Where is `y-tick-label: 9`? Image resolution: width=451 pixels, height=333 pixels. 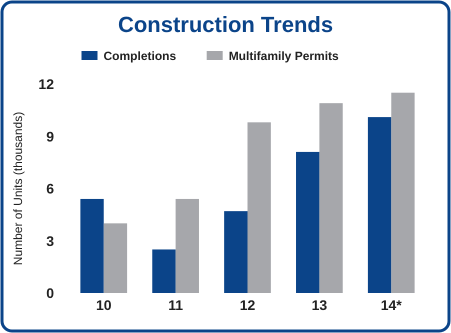 y-tick-label: 9 is located at coordinates (50, 136).